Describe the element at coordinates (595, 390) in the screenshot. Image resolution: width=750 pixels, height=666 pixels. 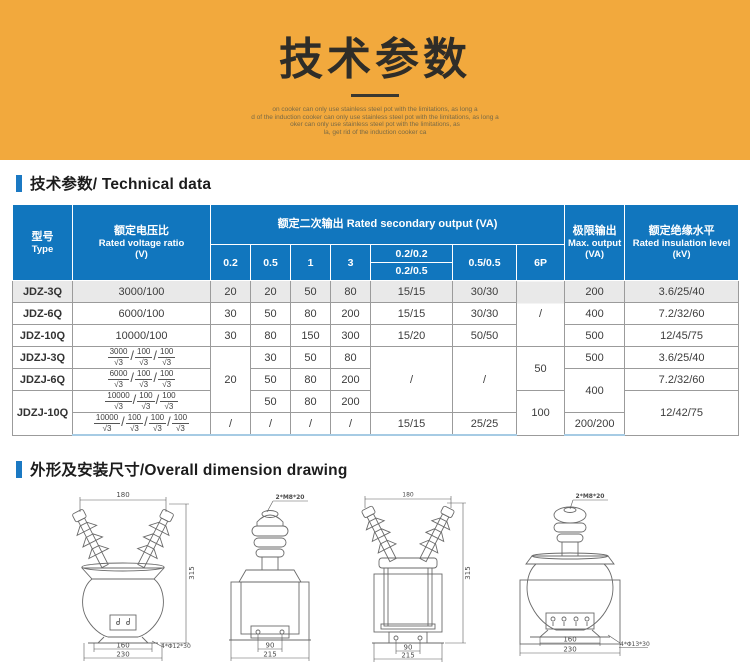
I see `cell-max-merged: 400` at that location.